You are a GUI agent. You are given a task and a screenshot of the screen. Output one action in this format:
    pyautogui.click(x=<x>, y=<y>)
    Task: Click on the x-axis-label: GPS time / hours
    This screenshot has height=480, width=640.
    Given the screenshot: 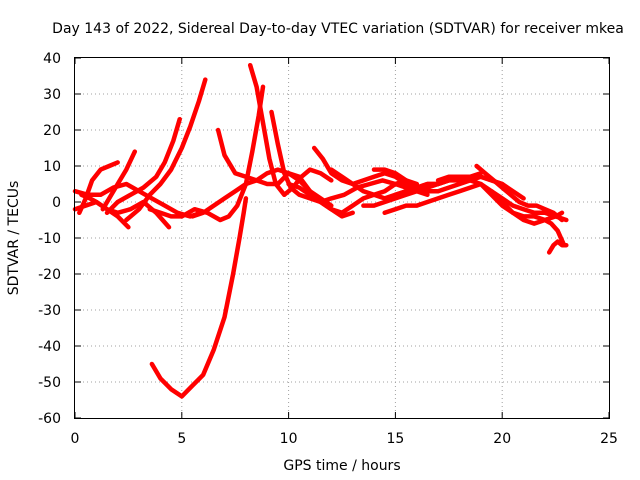 What is the action you would take?
    pyautogui.click(x=341, y=466)
    